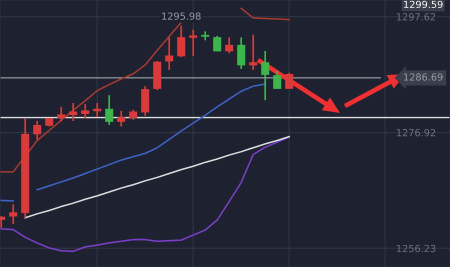  What do you see at coordinates (416, 17) in the screenshot?
I see `y-tick-label: 1297.62` at bounding box center [416, 17].